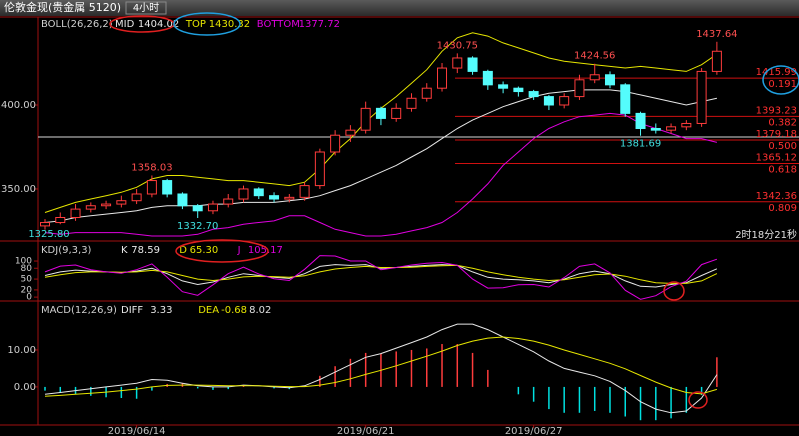 The height and width of the screenshot is (436, 799). I want to click on legend-value: 1404.02, so click(158, 24).